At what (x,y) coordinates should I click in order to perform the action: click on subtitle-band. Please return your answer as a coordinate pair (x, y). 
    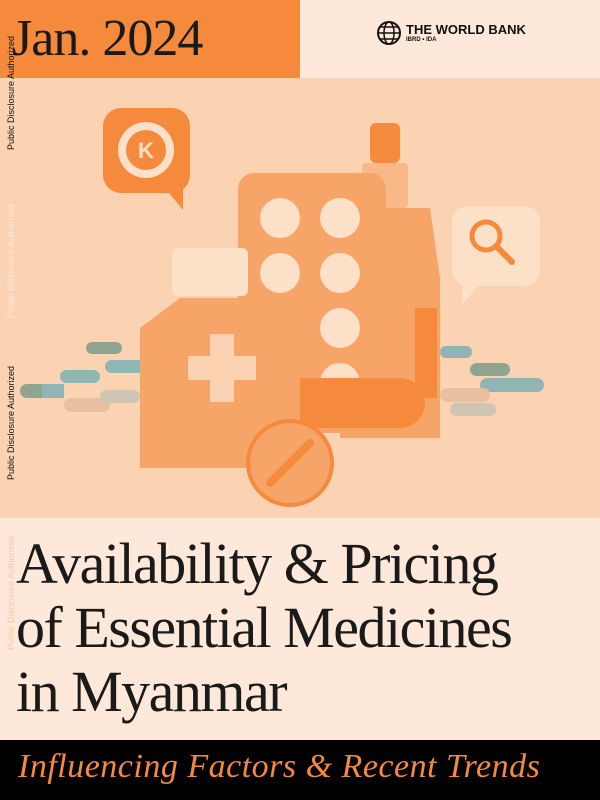
    Looking at the image, I should click on (300, 770).